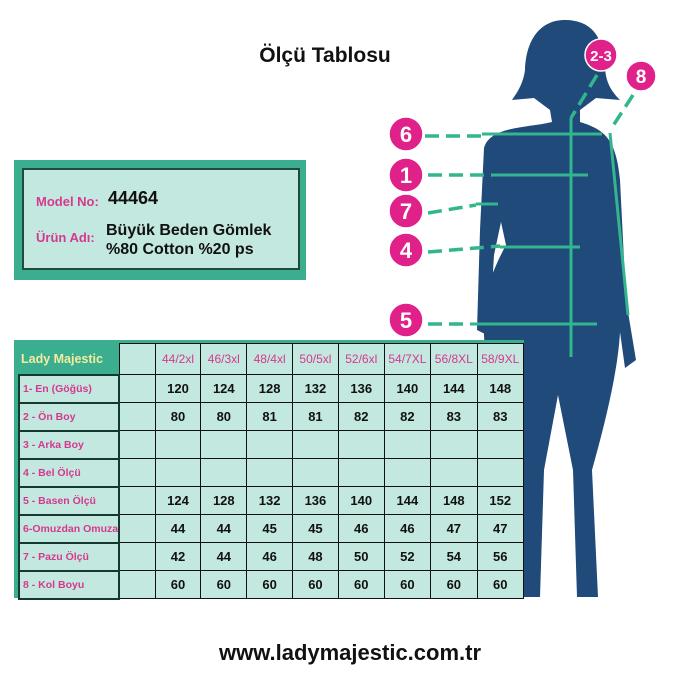  Describe the element at coordinates (454, 528) in the screenshot. I see `table-cell: 47` at that location.